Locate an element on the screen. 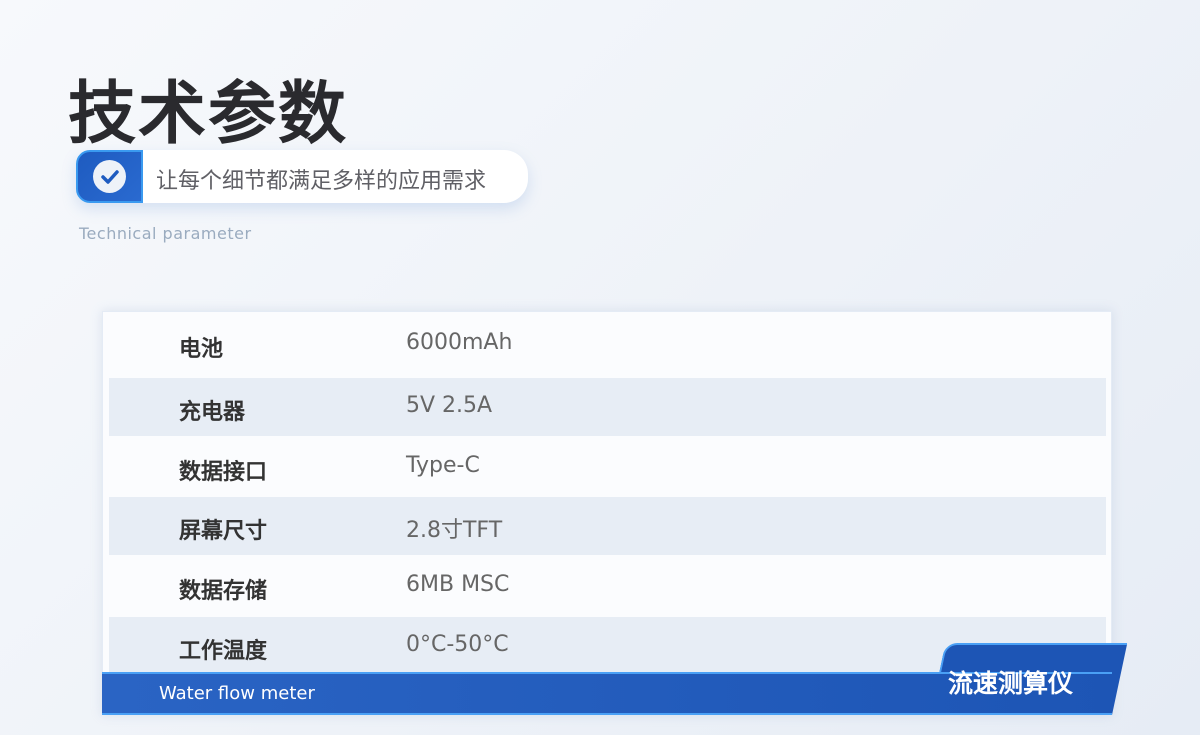  tagline-pill: 让每个细节都满足多样的应用需求 is located at coordinates (302, 176).